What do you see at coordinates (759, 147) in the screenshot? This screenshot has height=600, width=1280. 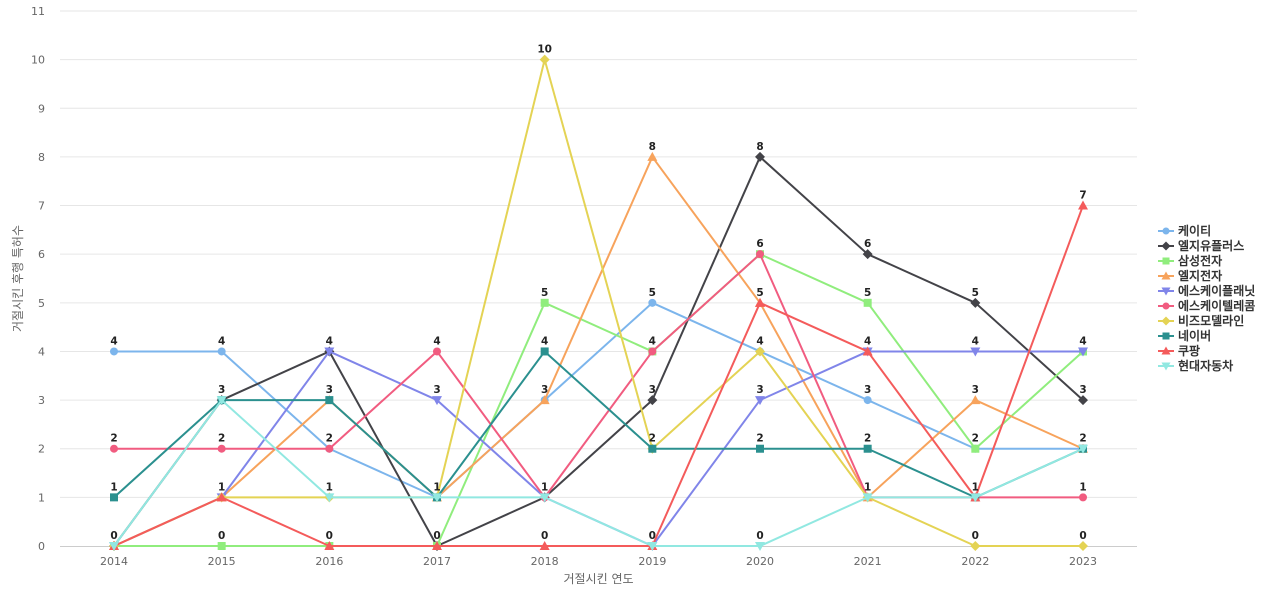 I see `data-label: 8` at bounding box center [759, 147].